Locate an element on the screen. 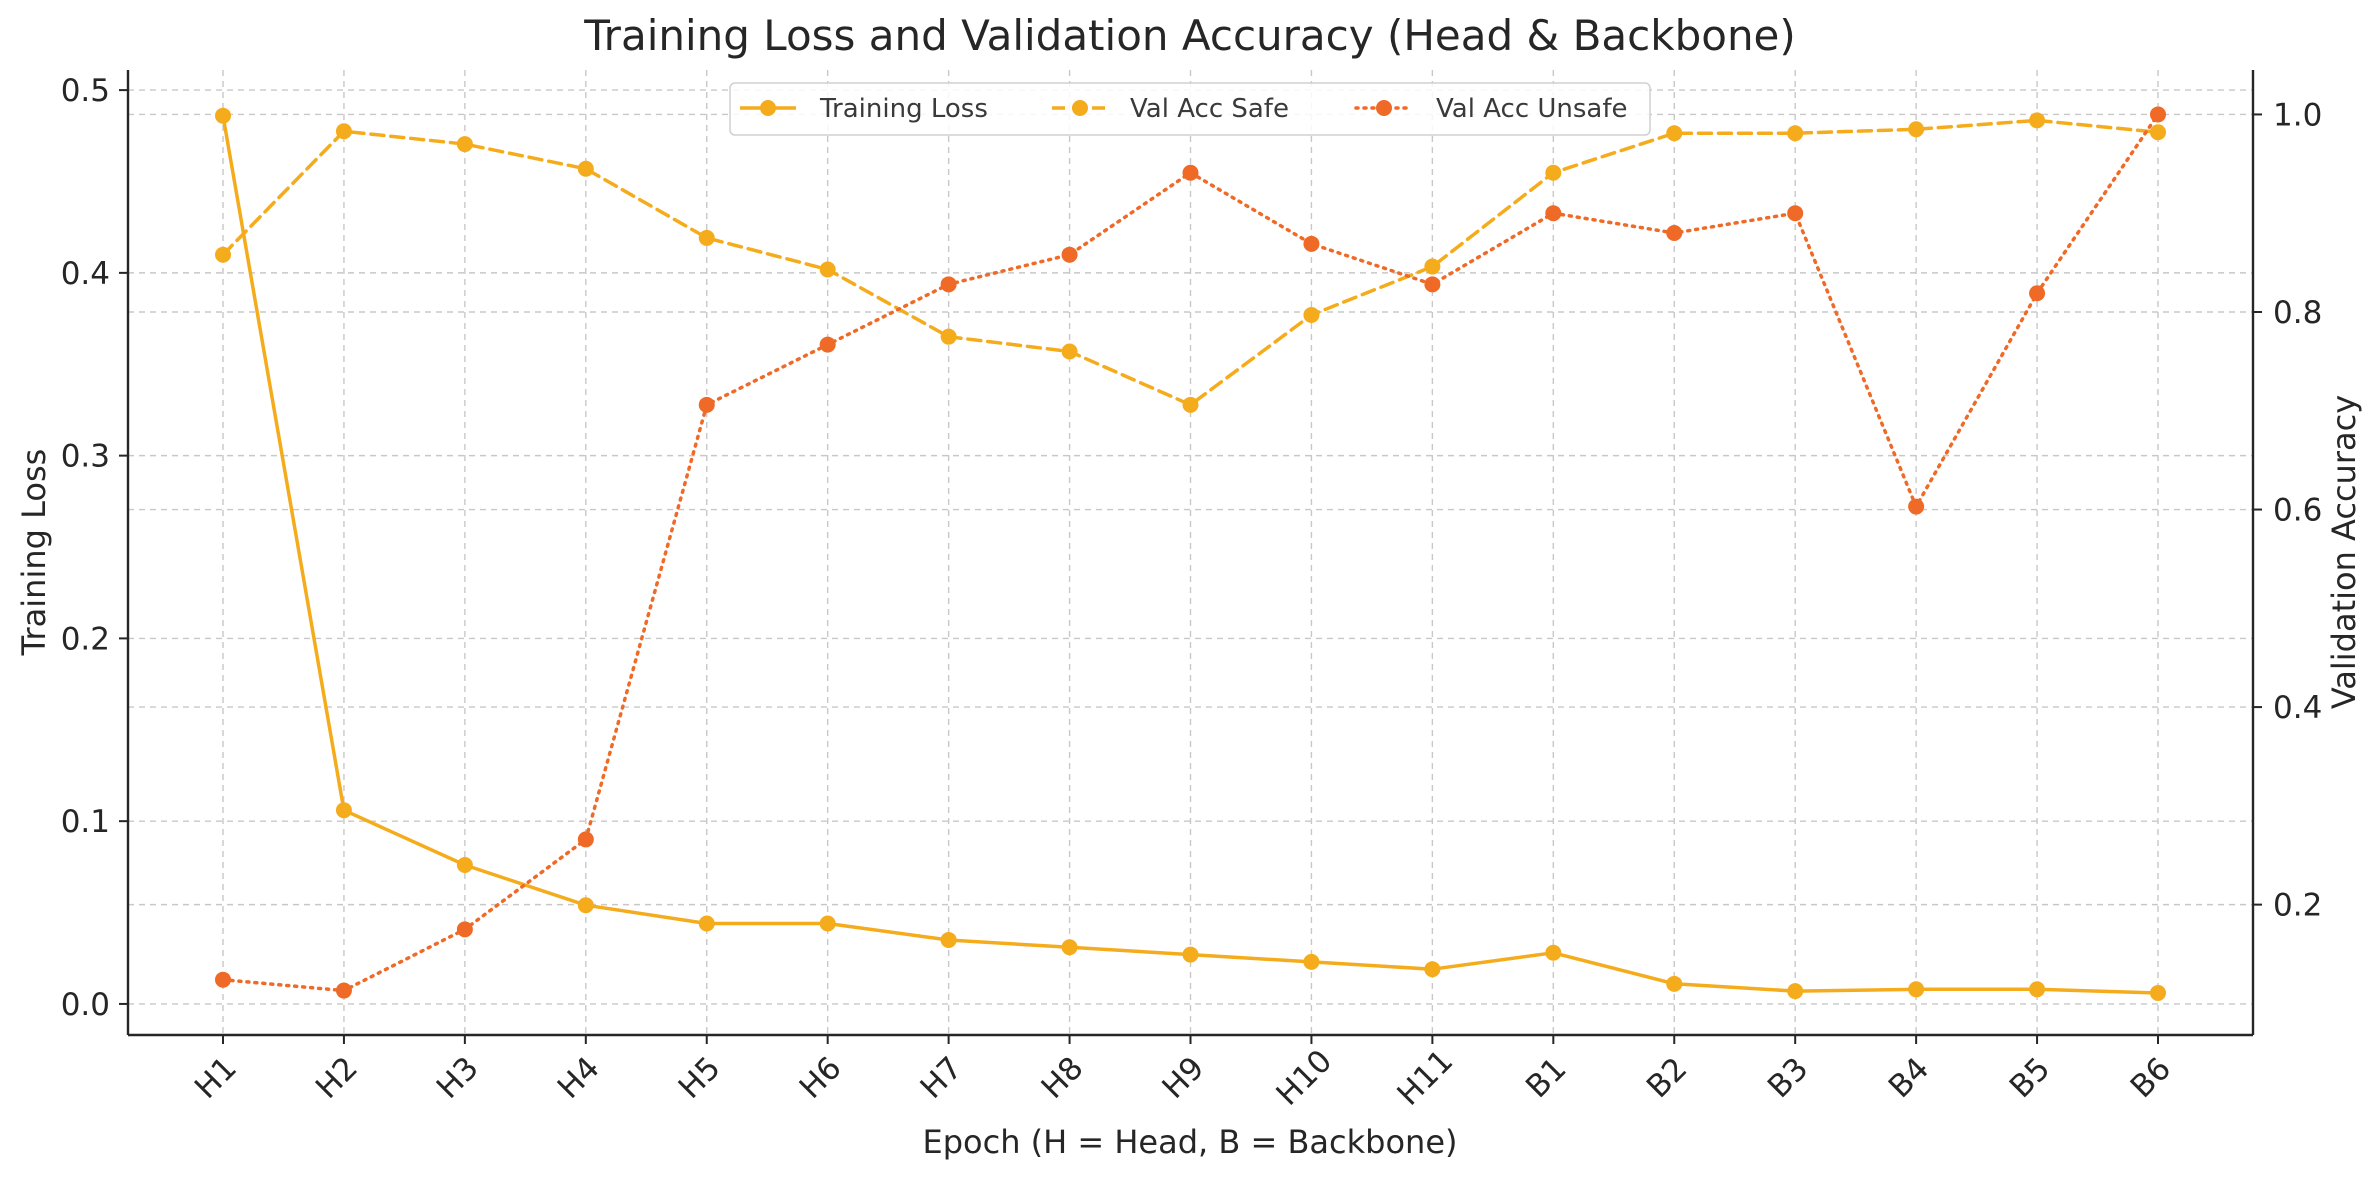 This screenshot has height=1180, width=2379. x-tick-label: B4 is located at coordinates (1909, 1078).